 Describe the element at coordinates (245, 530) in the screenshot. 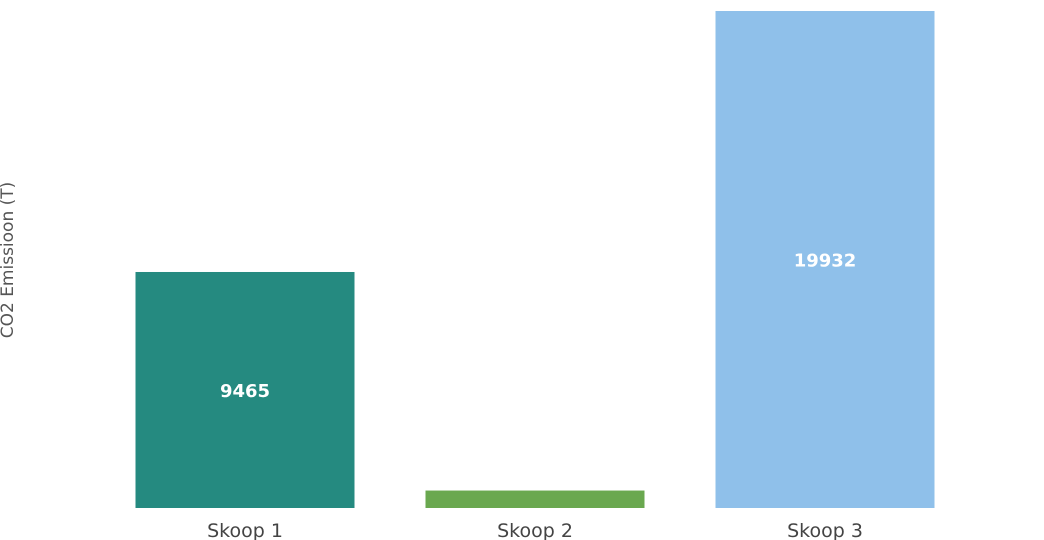

I see `x-tick-label-1: Skoop 1` at that location.